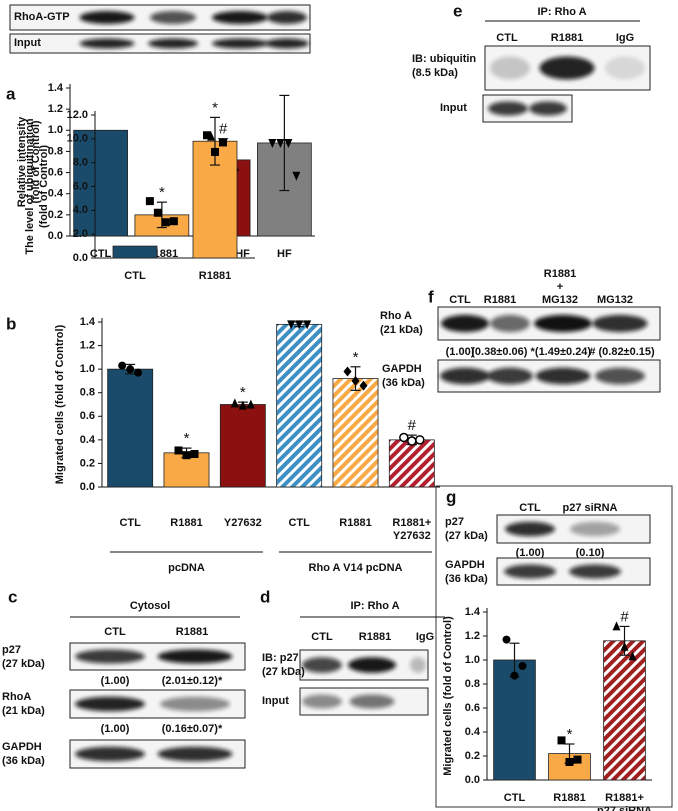 The image size is (678, 811). I want to click on panel-letter: c, so click(12, 596).